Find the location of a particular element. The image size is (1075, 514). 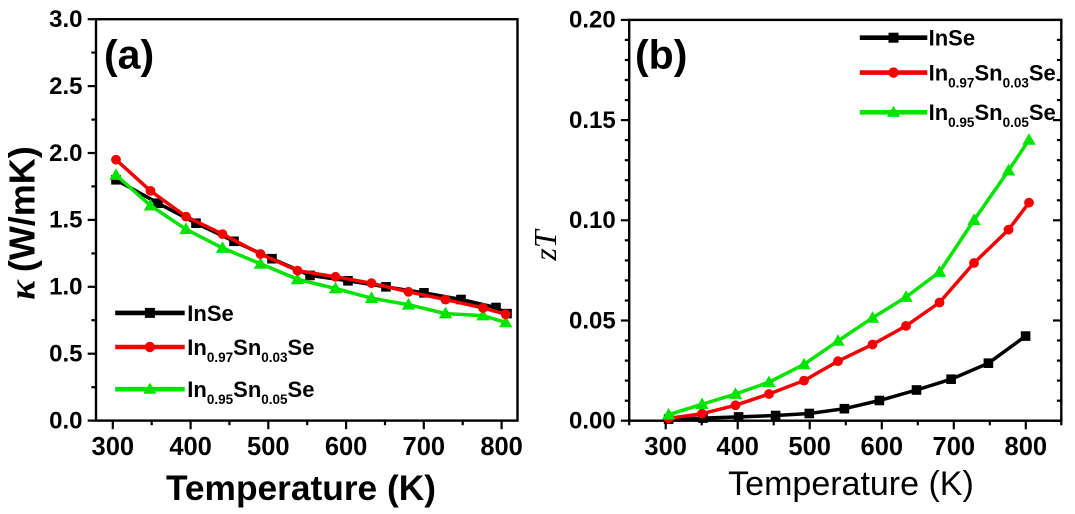

svg-text: 0.15 is located at coordinates (592, 120).